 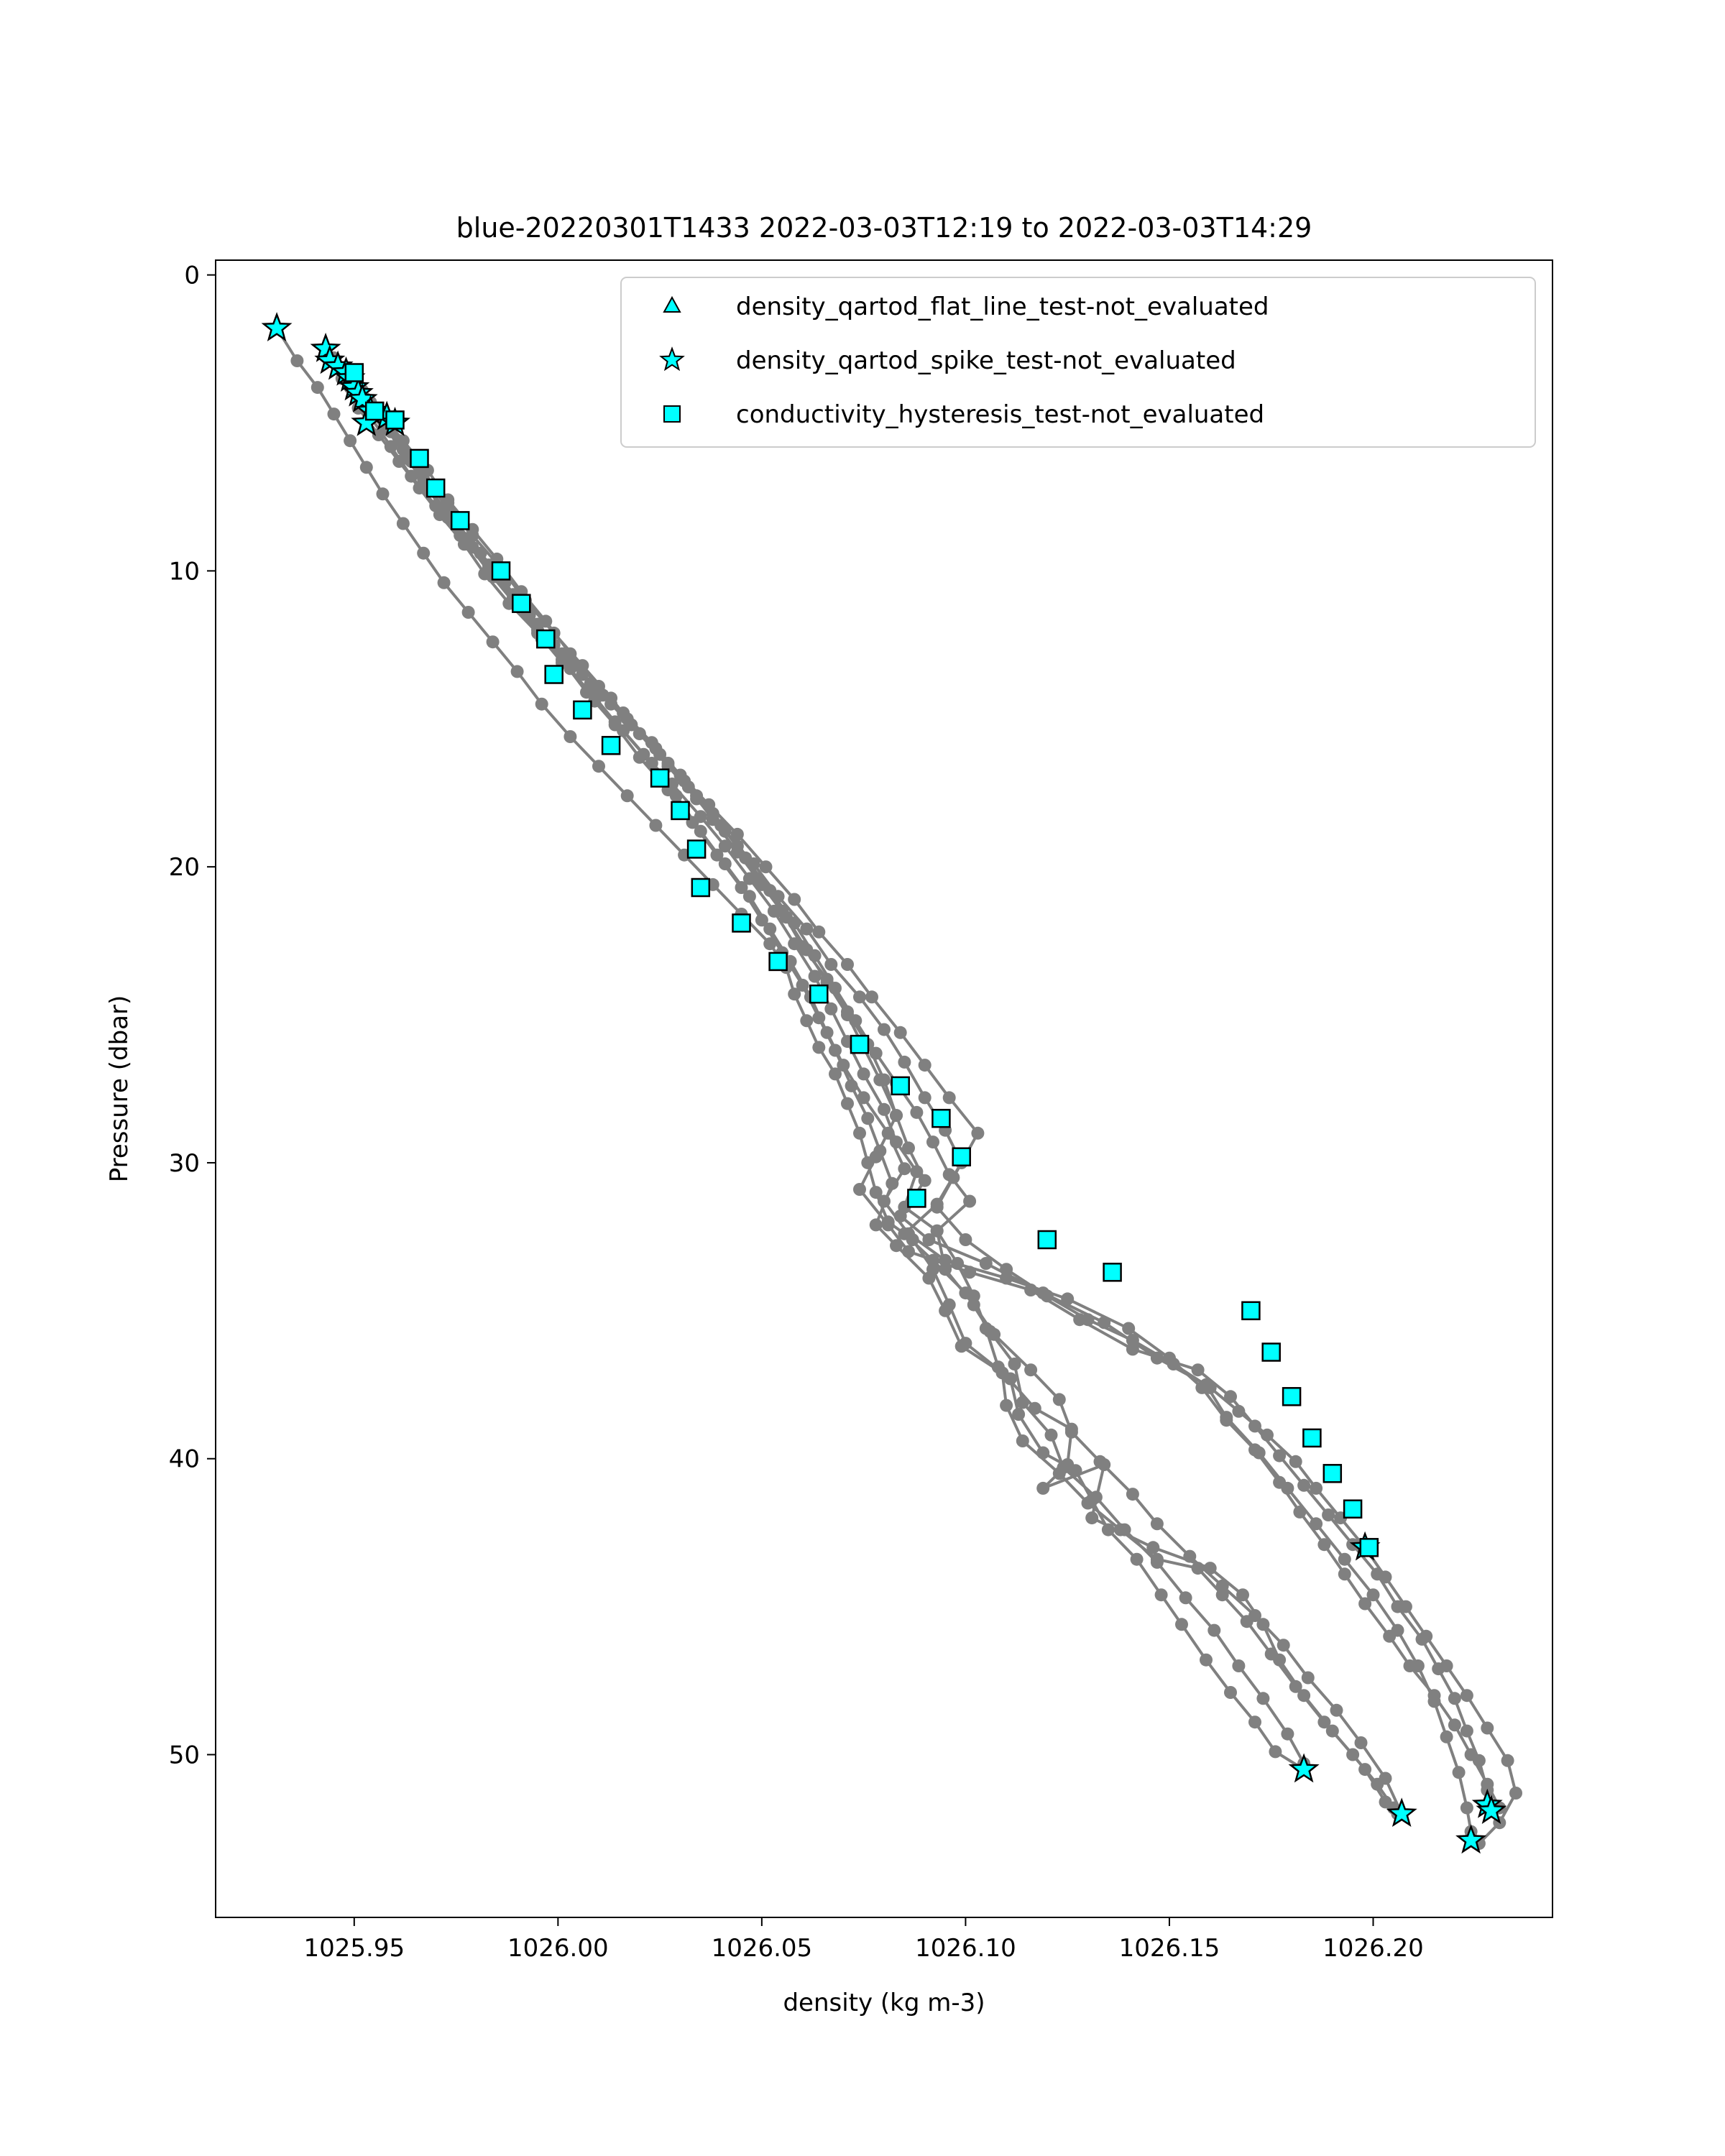 What do you see at coordinates (672, 359) in the screenshot?
I see `legend-star-marker` at bounding box center [672, 359].